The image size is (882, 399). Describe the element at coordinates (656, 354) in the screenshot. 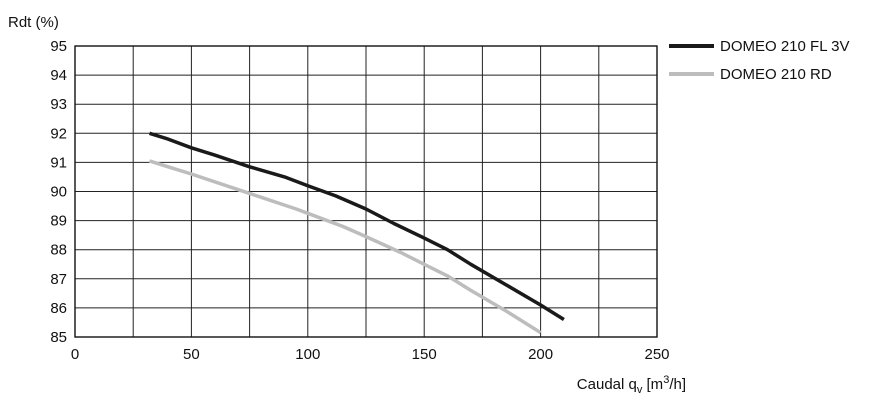

I see `x-tick-label: 250` at that location.